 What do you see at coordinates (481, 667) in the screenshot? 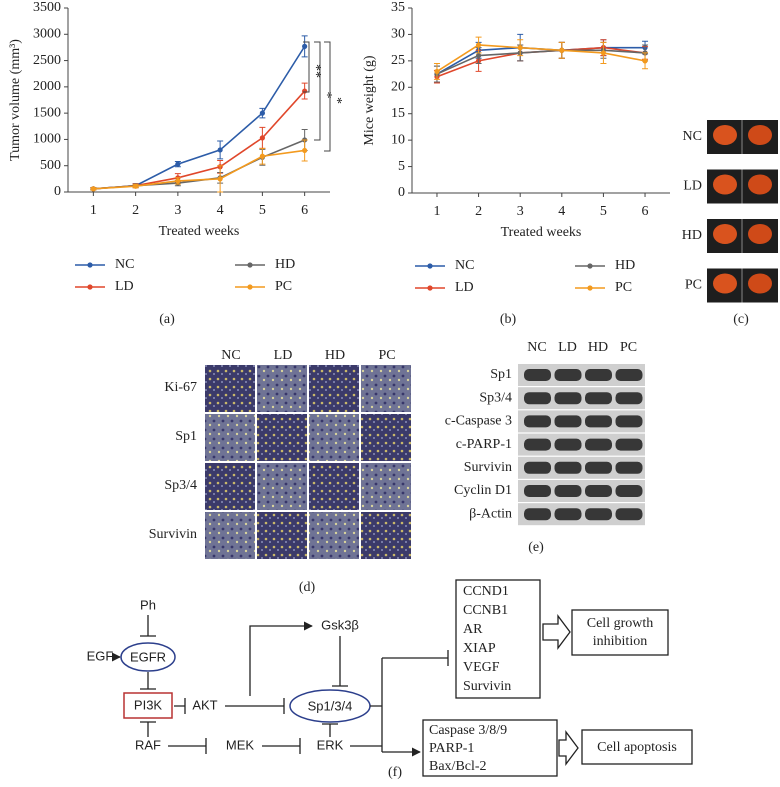
I see `gene: VEGF` at bounding box center [481, 667].